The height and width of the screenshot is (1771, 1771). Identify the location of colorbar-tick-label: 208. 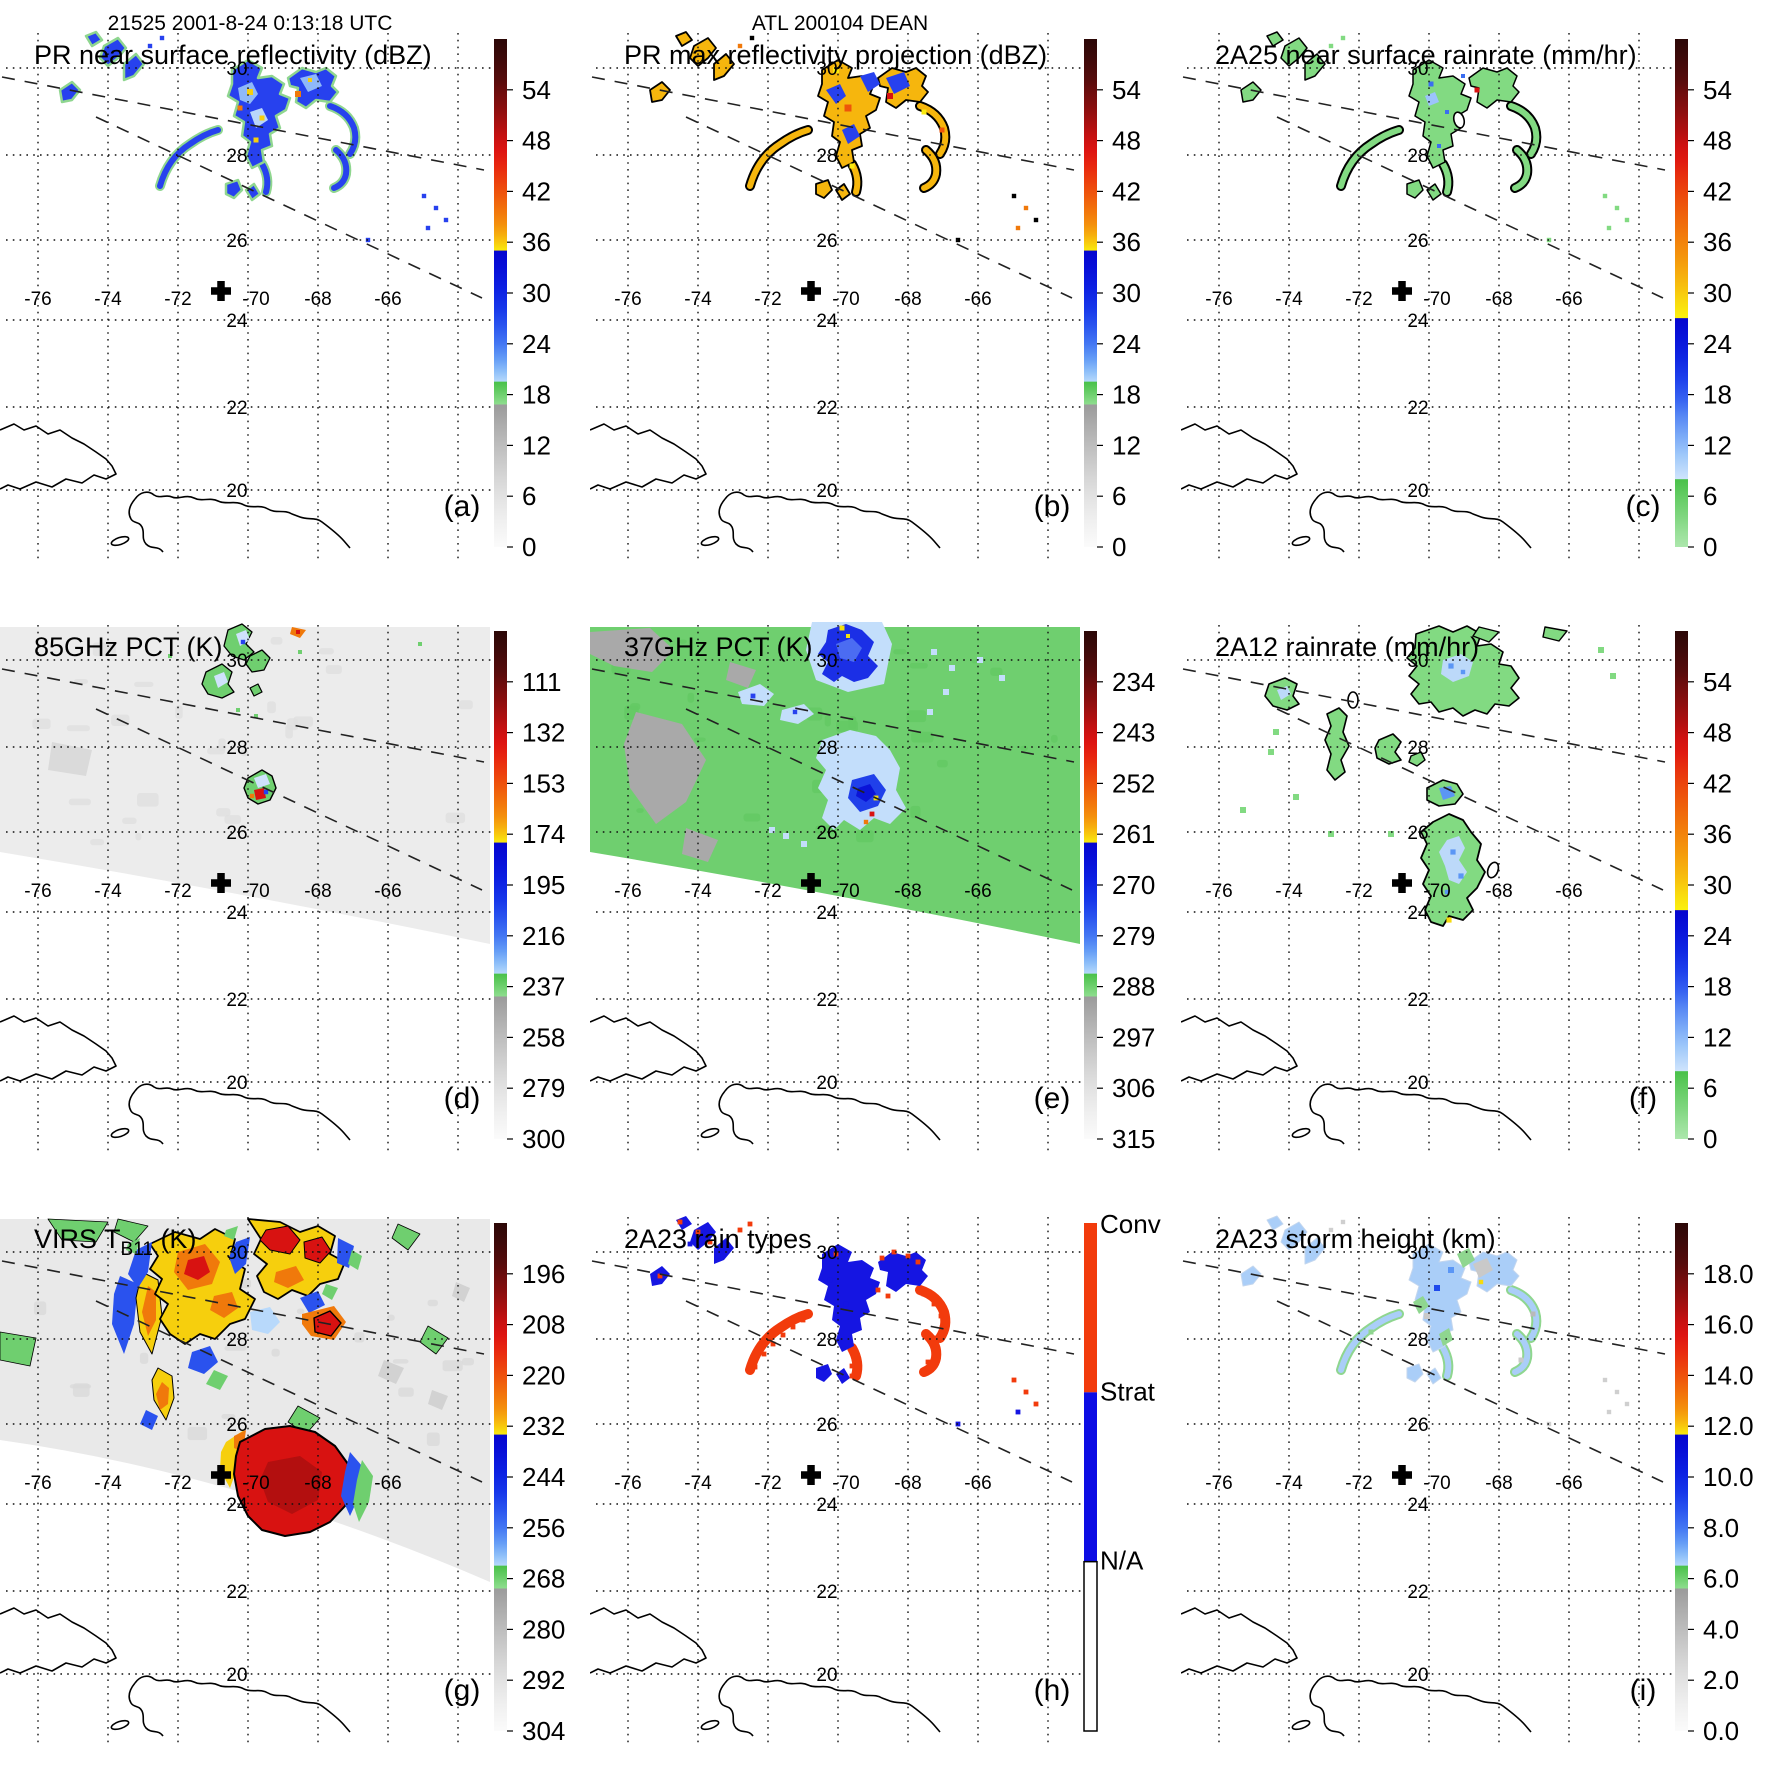
(543, 1325).